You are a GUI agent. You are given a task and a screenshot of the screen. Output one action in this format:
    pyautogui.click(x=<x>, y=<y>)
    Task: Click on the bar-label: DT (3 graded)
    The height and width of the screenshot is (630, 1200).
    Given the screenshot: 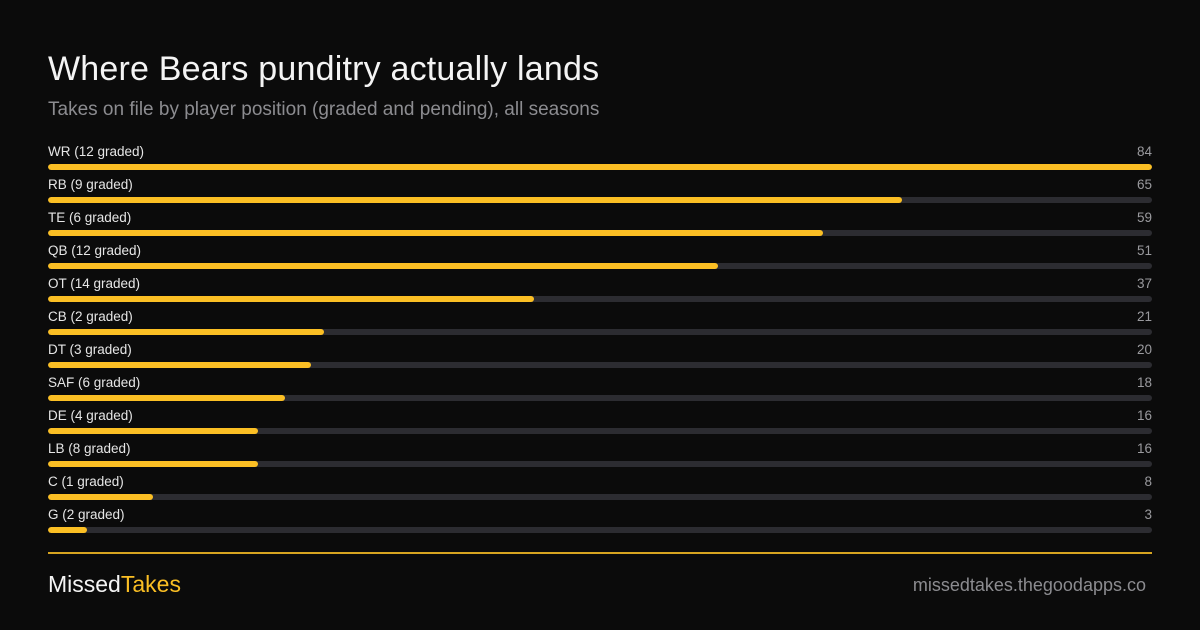 What is the action you would take?
    pyautogui.click(x=90, y=349)
    